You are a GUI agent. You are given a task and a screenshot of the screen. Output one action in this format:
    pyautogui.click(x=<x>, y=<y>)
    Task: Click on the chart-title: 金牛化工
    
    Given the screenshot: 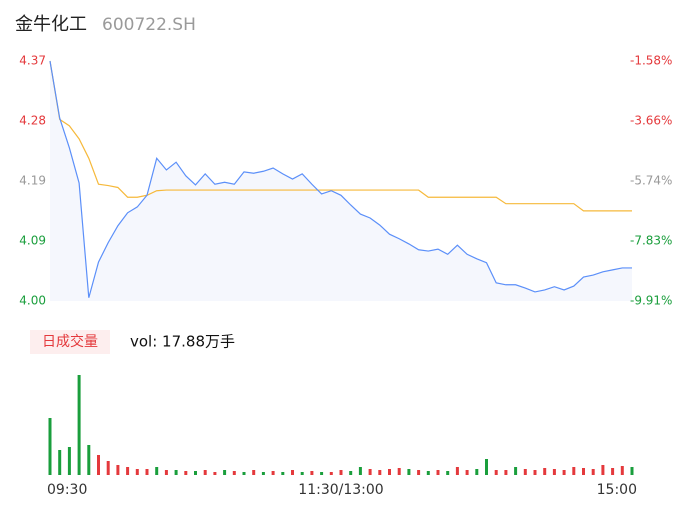 What is the action you would take?
    pyautogui.click(x=51, y=24)
    